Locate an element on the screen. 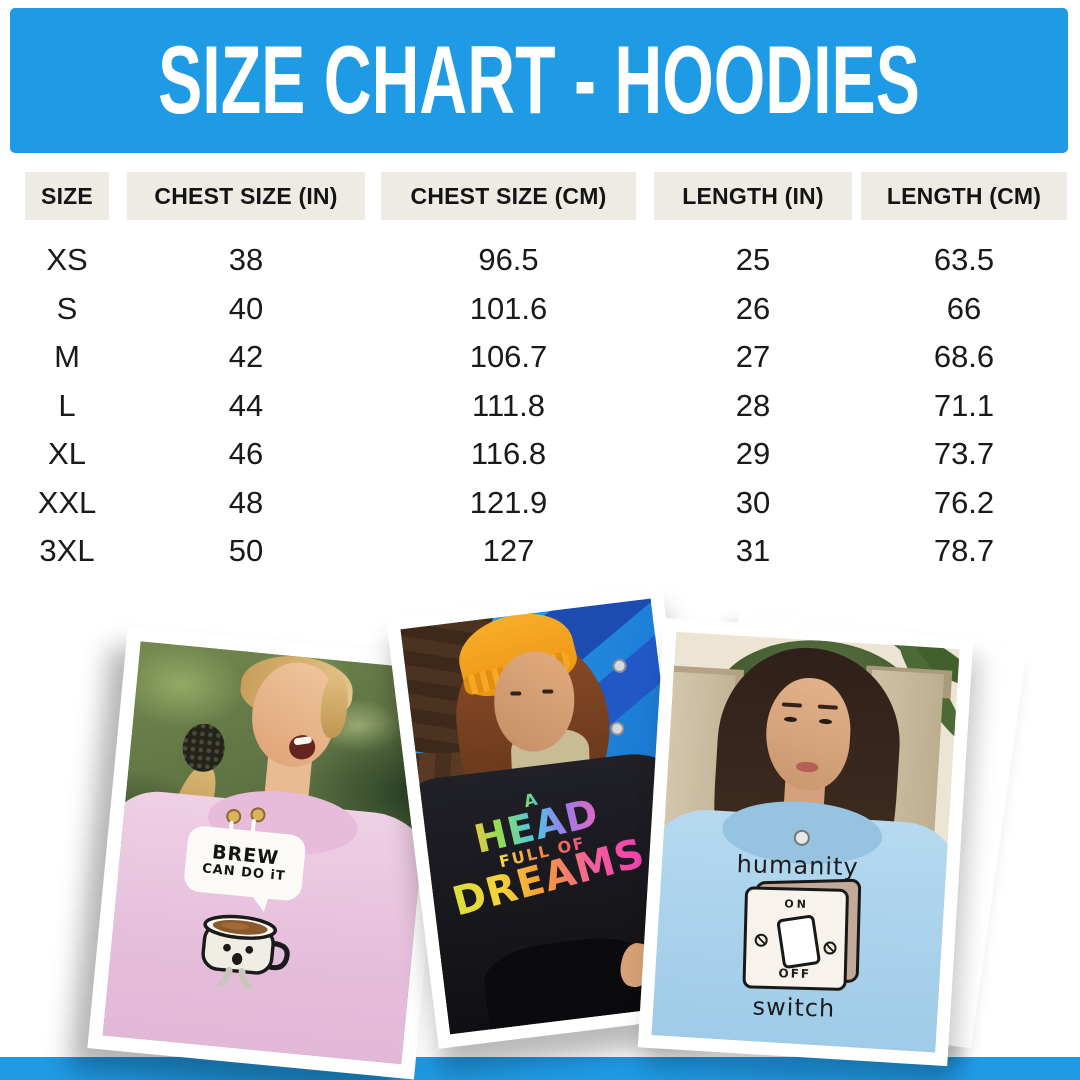 The image size is (1080, 1080). table-cell: 73.7 is located at coordinates (964, 453).